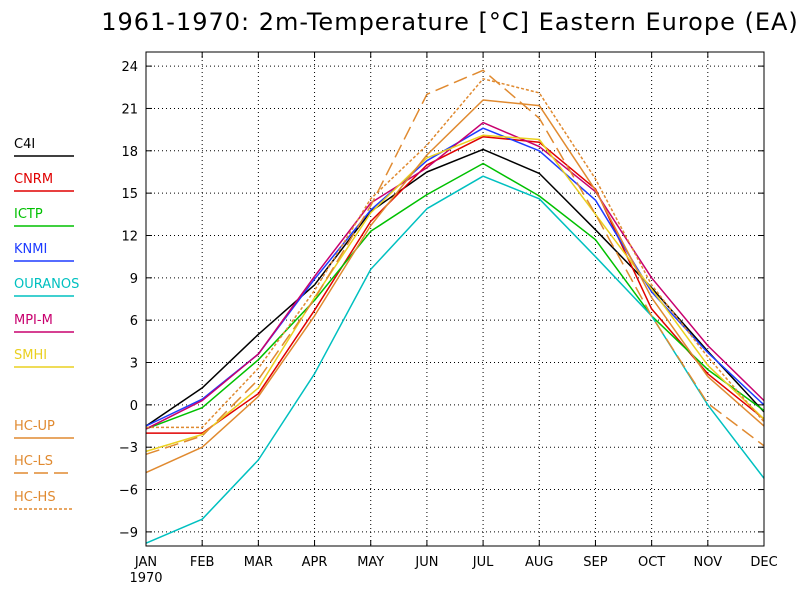  Describe the element at coordinates (145, 578) in the screenshot. I see `x-year-label: 1970` at that location.